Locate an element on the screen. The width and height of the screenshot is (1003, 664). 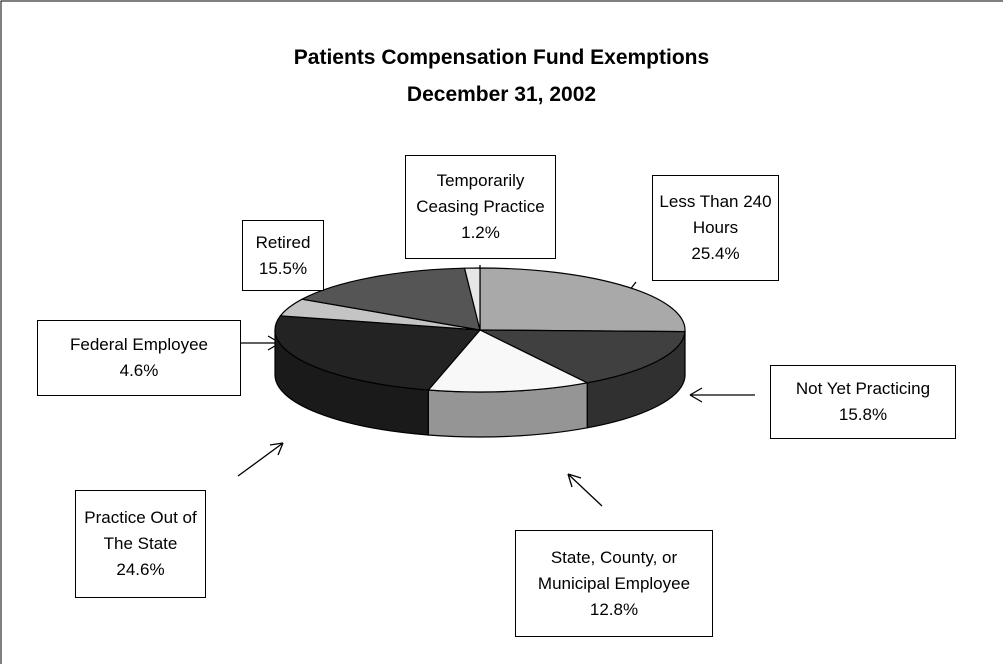
label-box: Retired 15.5% is located at coordinates (283, 255).